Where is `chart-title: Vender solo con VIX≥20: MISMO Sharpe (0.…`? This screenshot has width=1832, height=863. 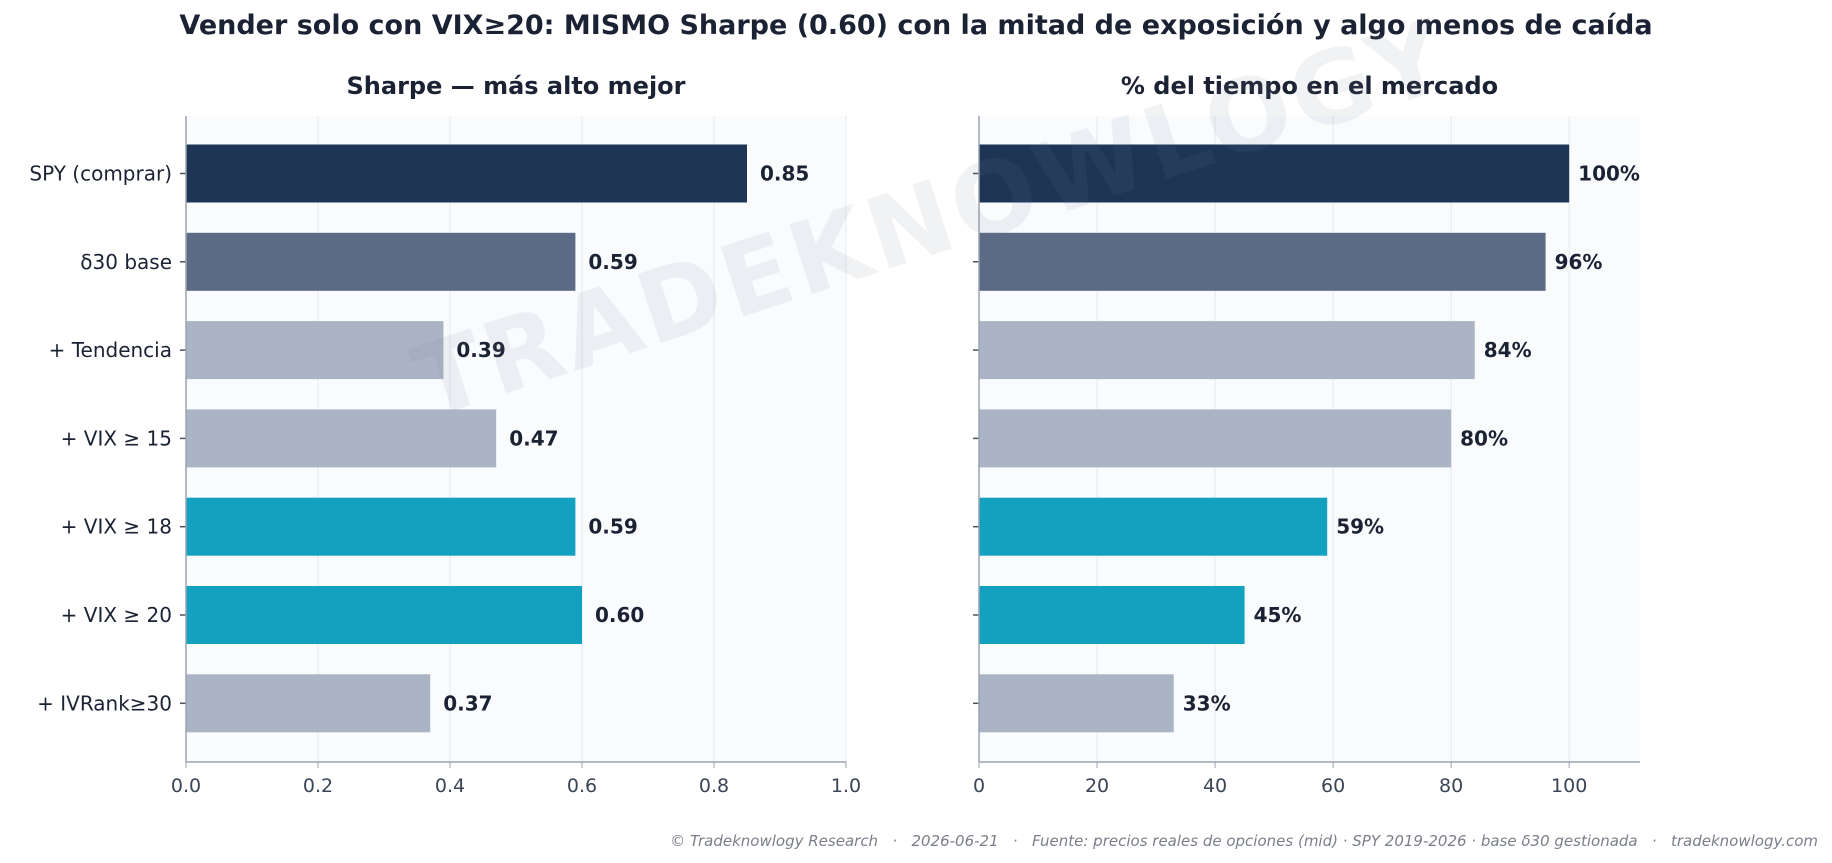
chart-title: Vender solo con VIX≥20: MISMO Sharpe (0.… is located at coordinates (916, 25).